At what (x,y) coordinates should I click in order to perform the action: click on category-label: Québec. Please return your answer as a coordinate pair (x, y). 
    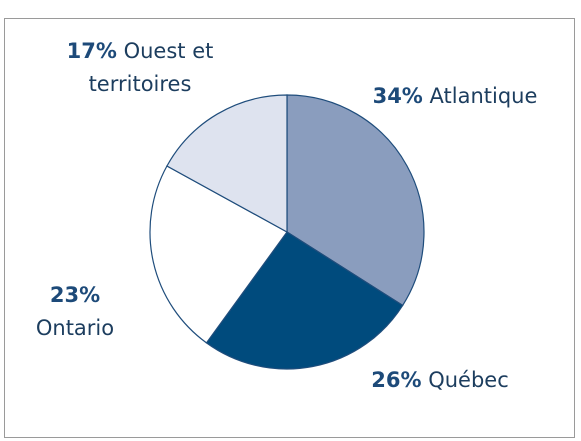
    Looking at the image, I should click on (468, 380).